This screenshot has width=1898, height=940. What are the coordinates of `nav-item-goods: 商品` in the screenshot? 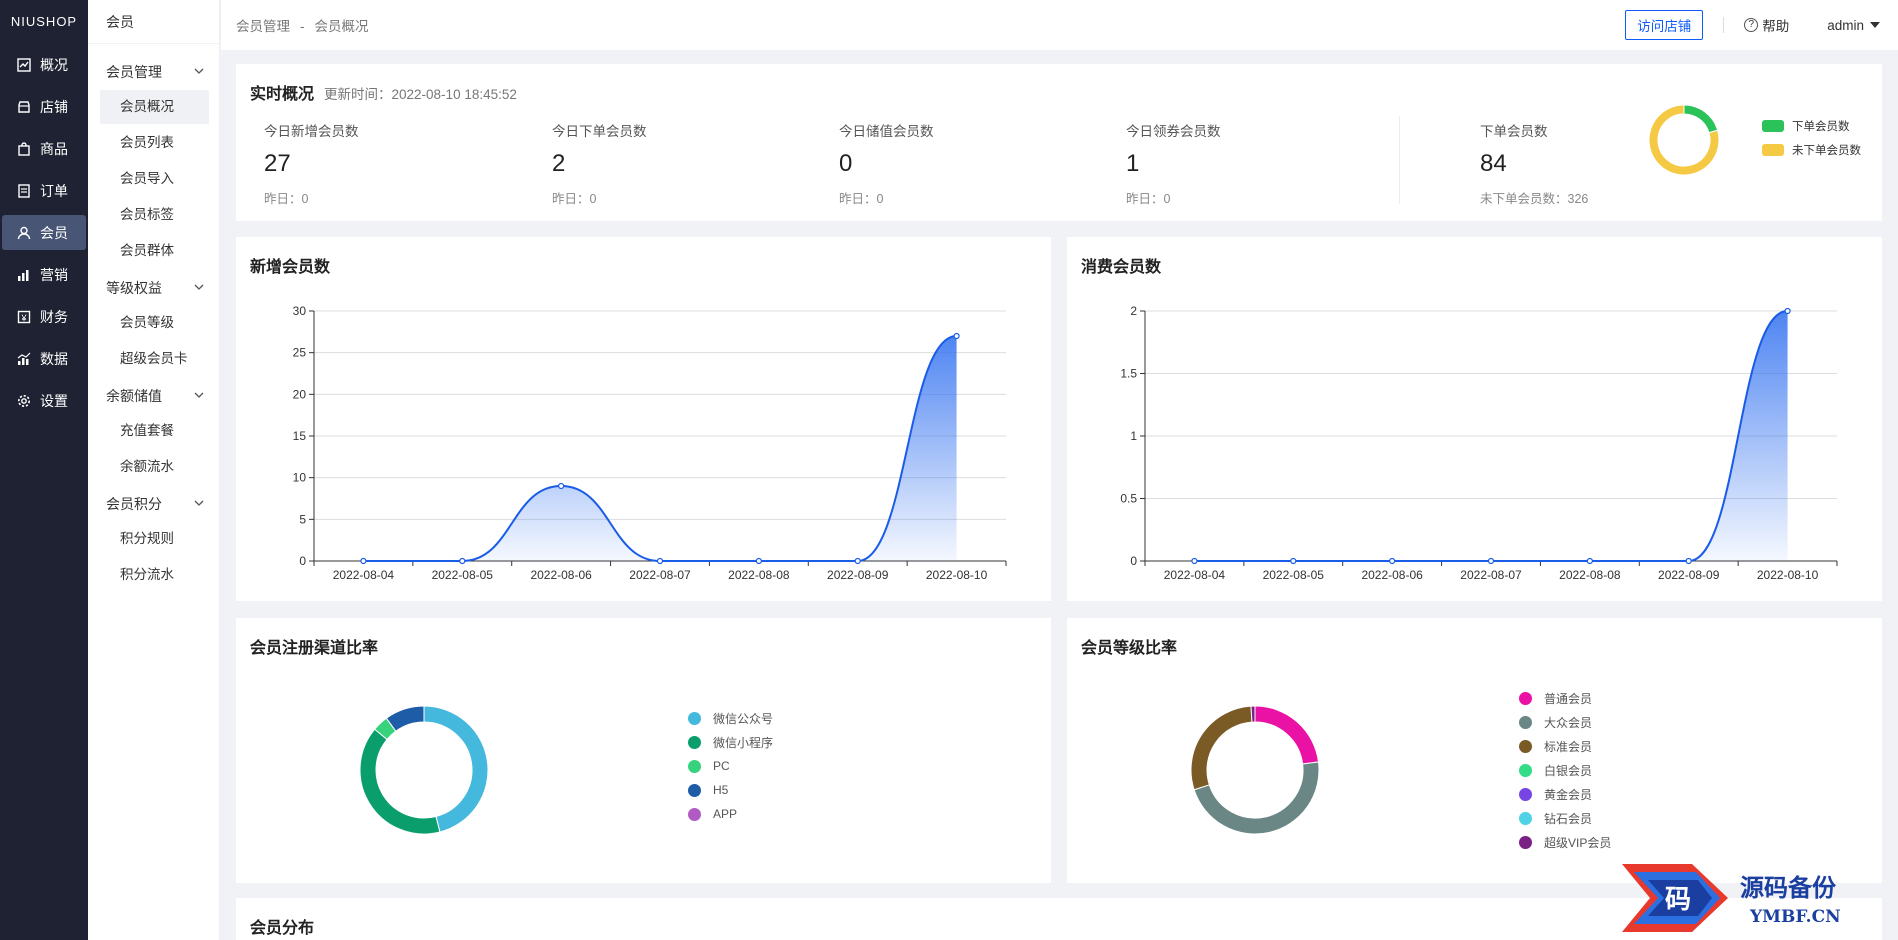 It's located at (44, 148).